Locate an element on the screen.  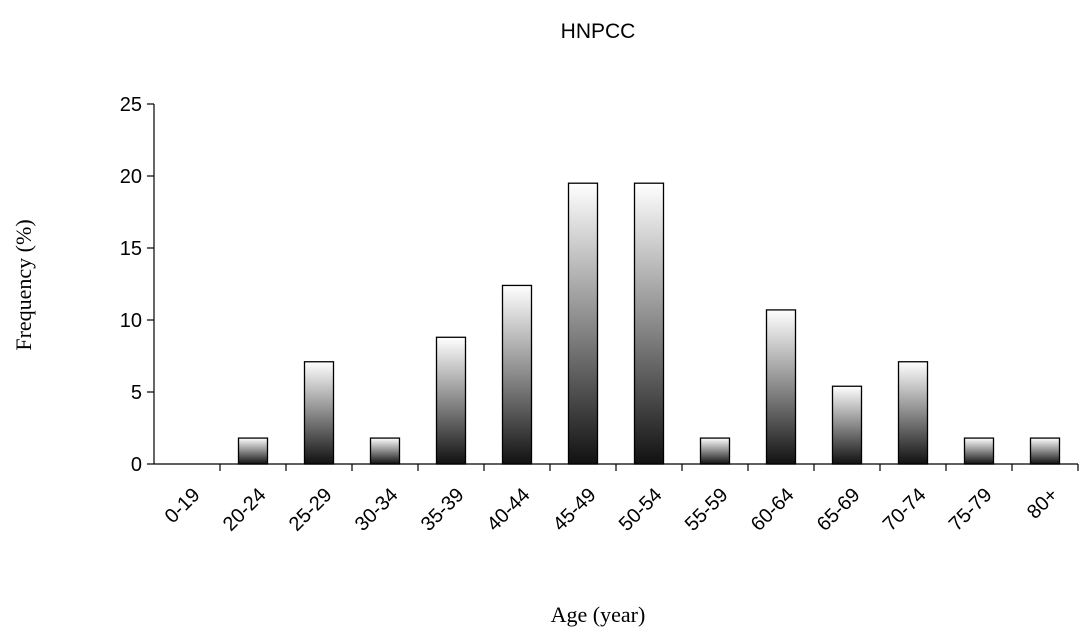
x-tick-label: 50-54 is located at coordinates (641, 510).